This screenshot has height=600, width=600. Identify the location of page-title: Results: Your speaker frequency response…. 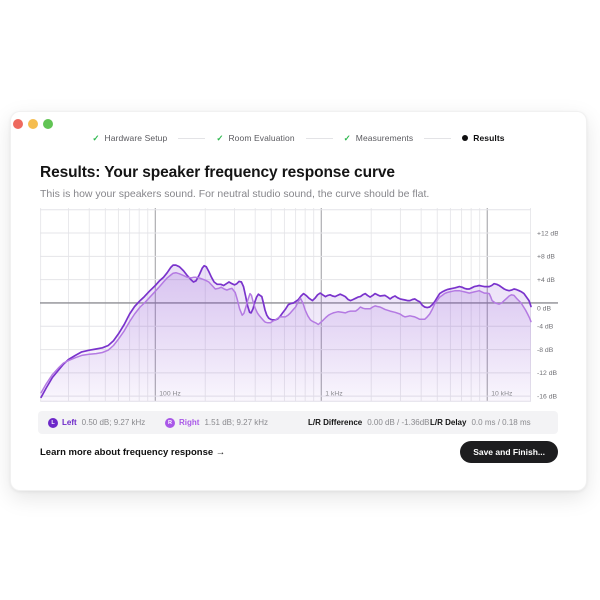
(217, 172).